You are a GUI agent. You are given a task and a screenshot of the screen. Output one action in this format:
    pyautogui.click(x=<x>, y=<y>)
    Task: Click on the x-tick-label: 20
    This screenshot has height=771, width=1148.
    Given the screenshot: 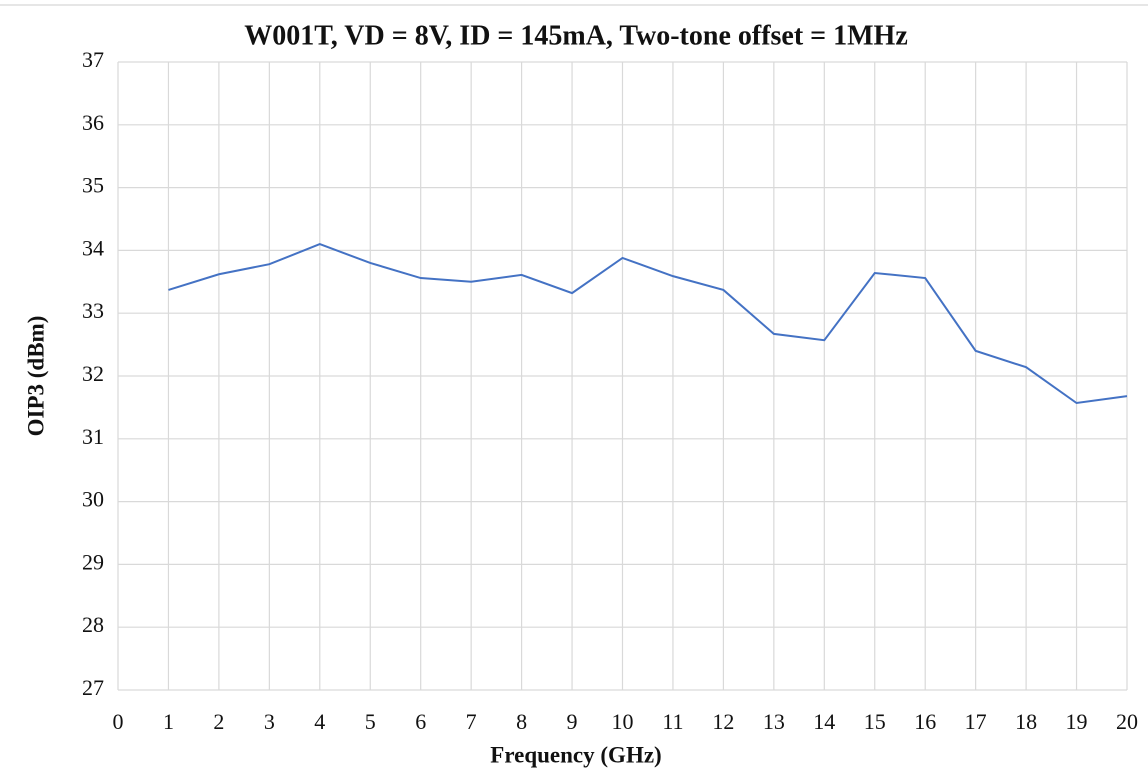 What is the action you would take?
    pyautogui.click(x=1127, y=721)
    